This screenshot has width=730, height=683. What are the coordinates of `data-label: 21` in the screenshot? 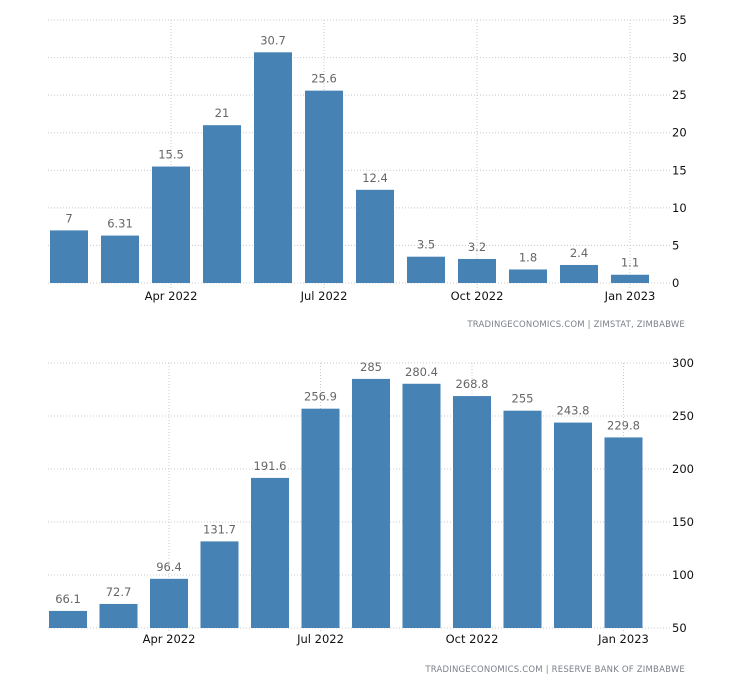 It's located at (222, 113).